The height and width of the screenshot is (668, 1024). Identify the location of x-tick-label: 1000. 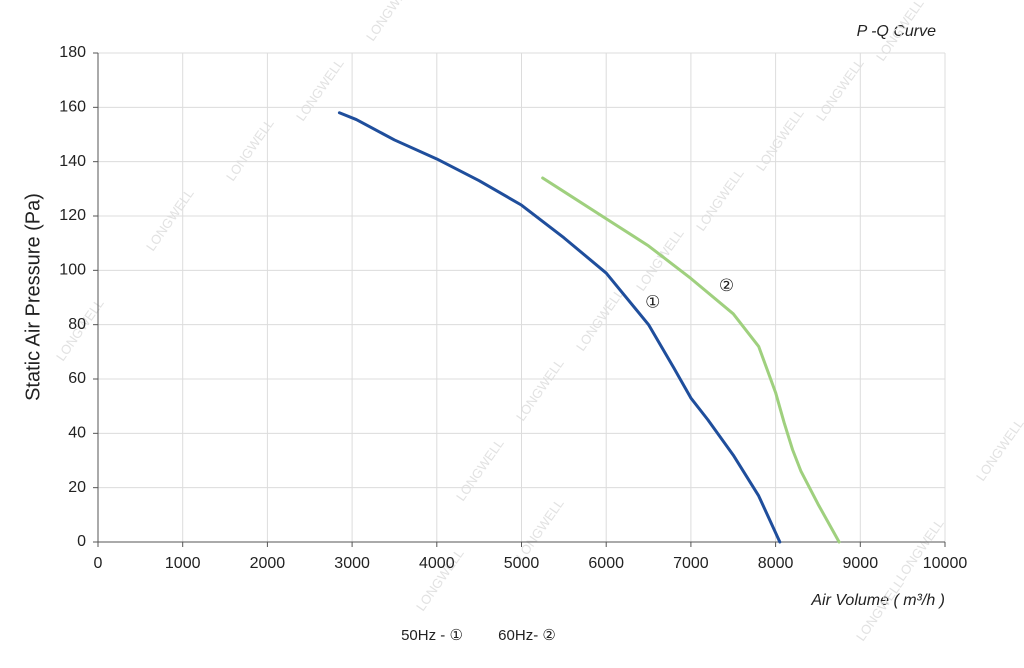
(183, 563).